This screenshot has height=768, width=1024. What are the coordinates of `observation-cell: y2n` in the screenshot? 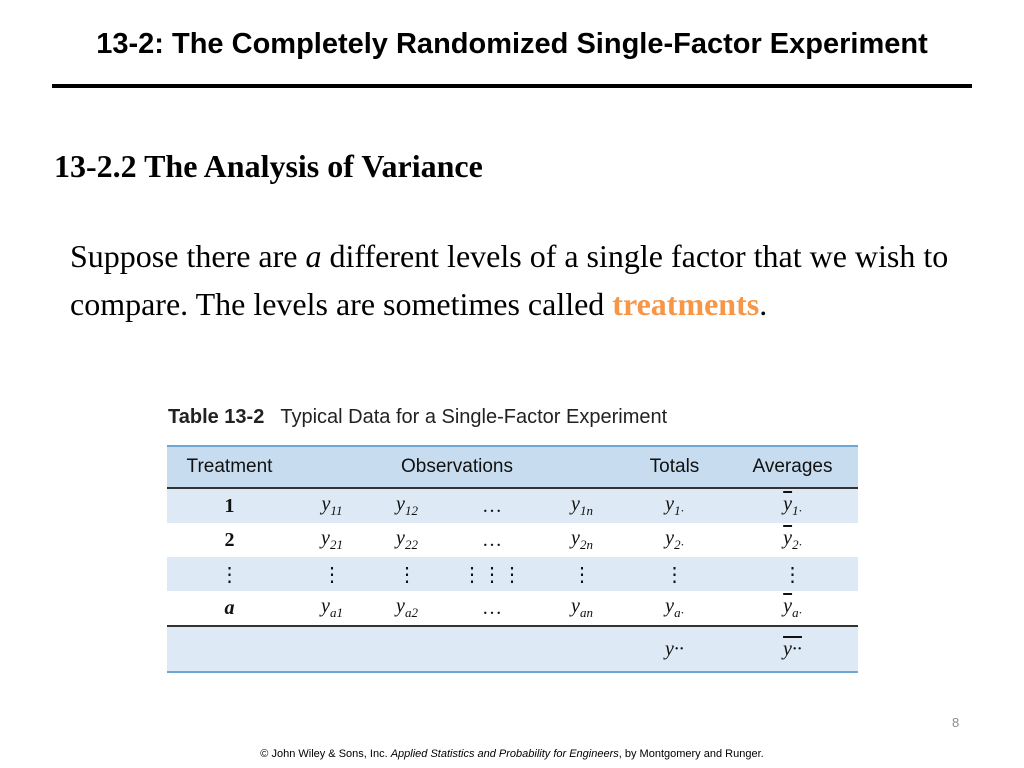 It's located at (582, 539).